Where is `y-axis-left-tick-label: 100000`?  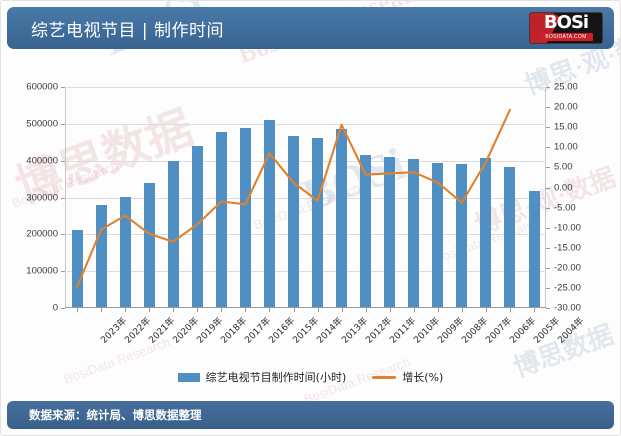
y-axis-left-tick-label: 100000 is located at coordinates (42, 271).